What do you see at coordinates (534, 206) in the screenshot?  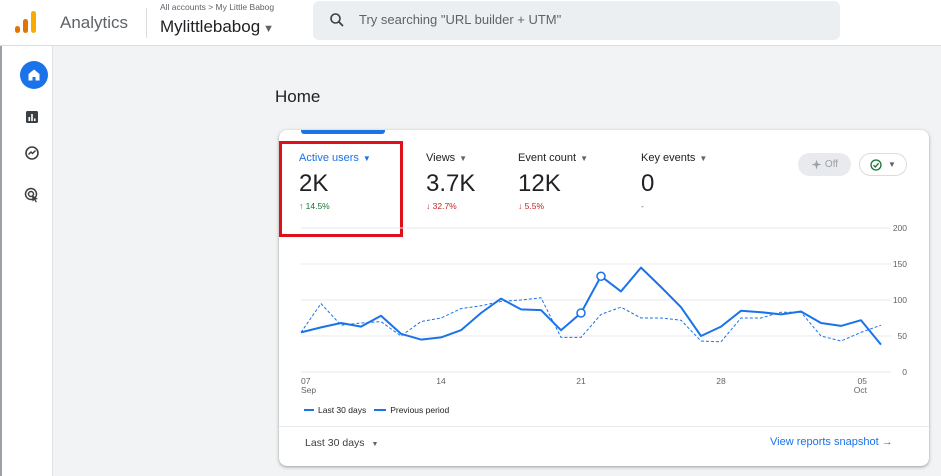 I see `metric-change-value: 5.5%` at bounding box center [534, 206].